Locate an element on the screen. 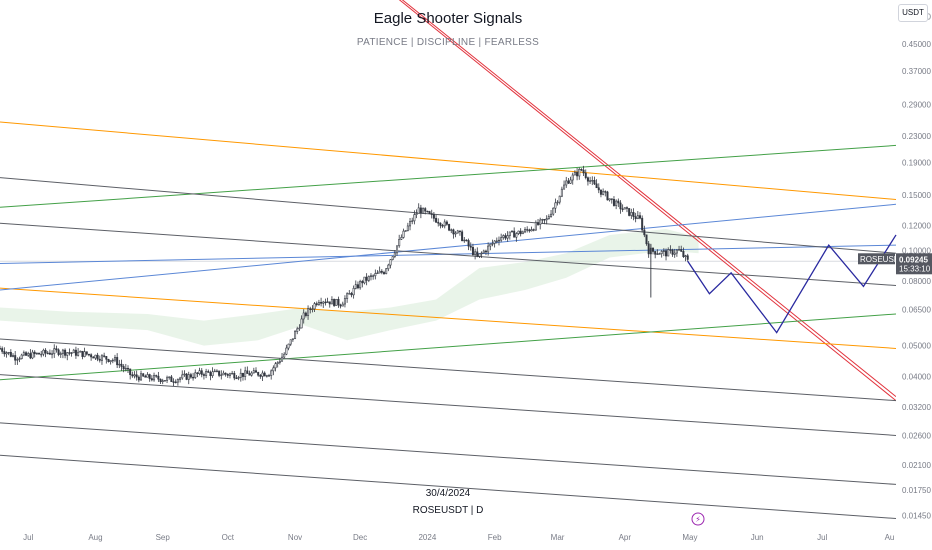 Image resolution: width=932 pixels, height=550 pixels. y-tick-label: 0.10000 is located at coordinates (916, 251).